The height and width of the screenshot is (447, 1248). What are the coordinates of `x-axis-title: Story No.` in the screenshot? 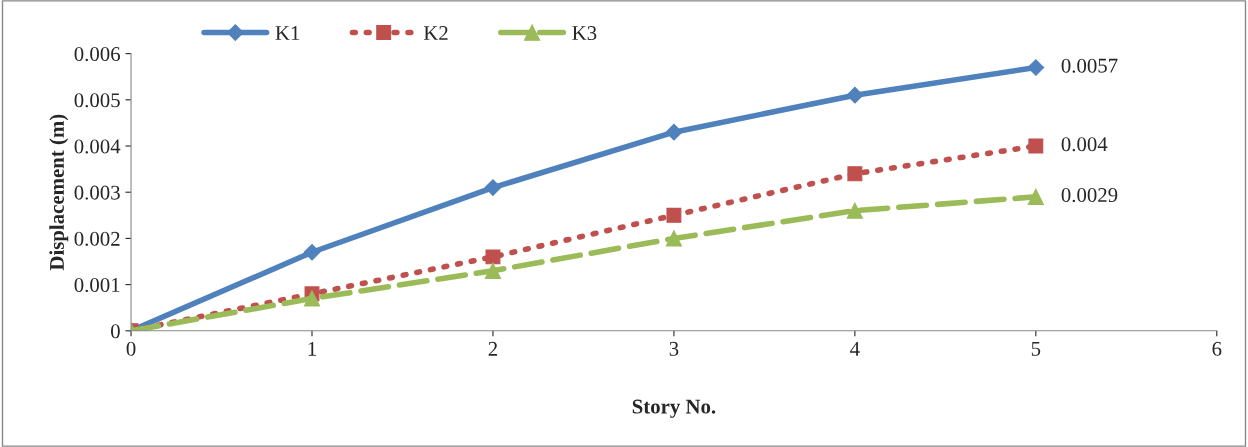 It's located at (674, 408).